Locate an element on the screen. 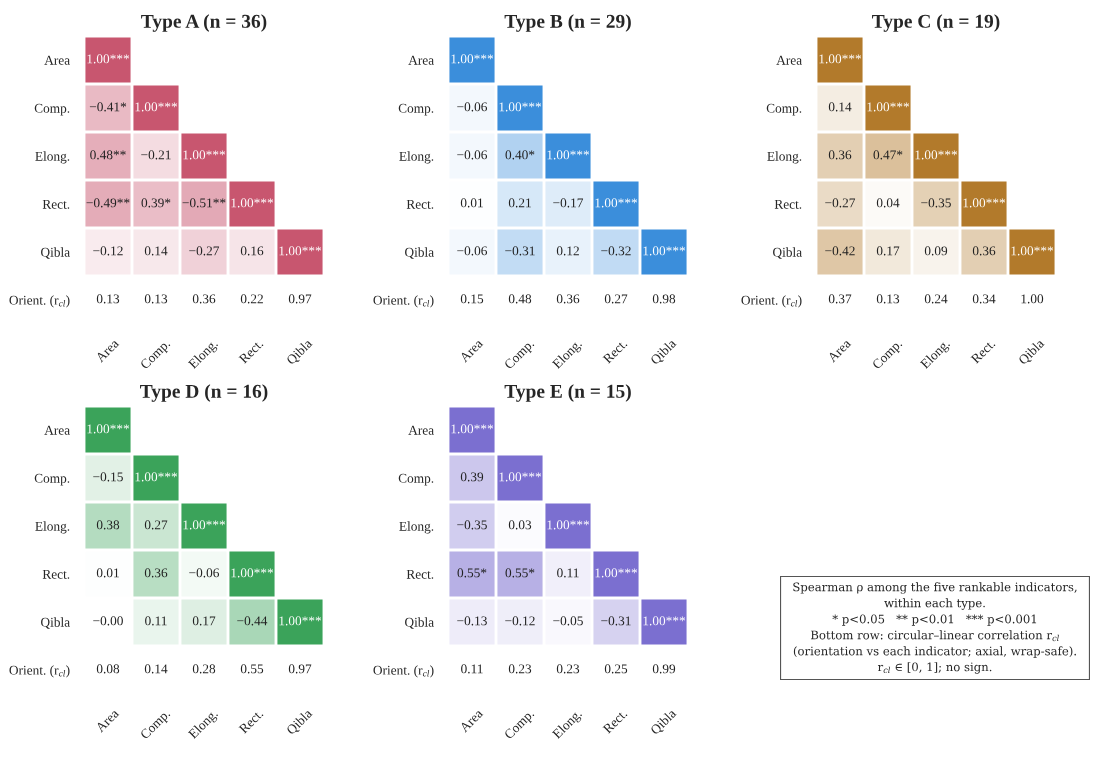 The height and width of the screenshot is (766, 1100). chart-title: Type B (n = 29) is located at coordinates (567, 23).